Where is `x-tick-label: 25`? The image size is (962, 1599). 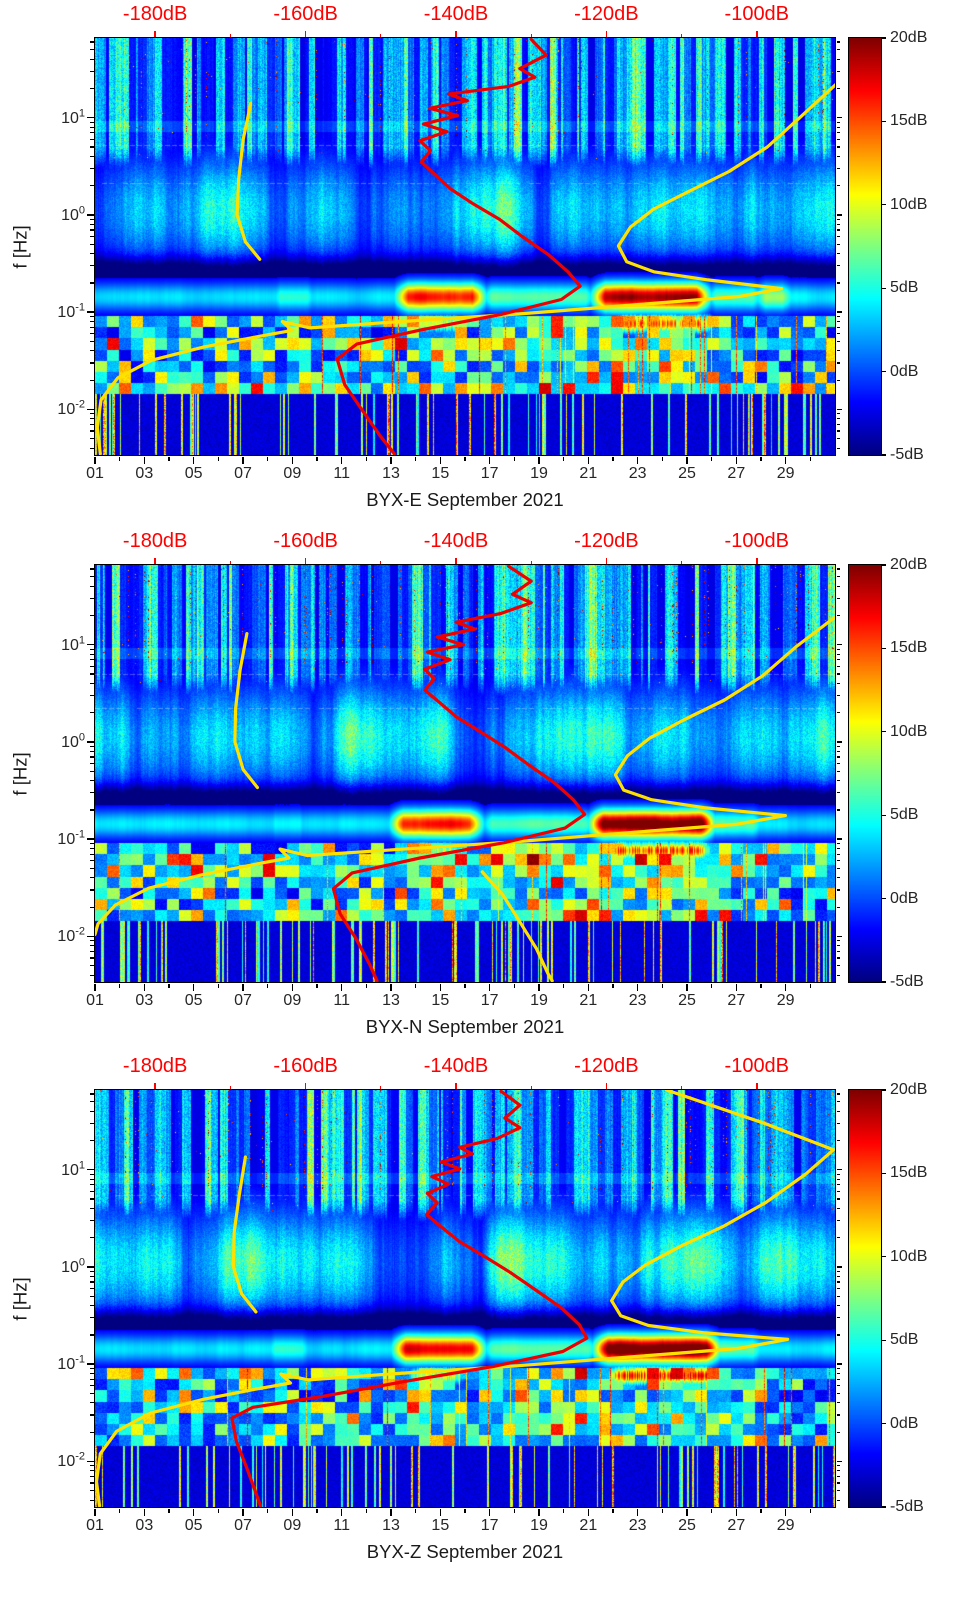
x-tick-label: 25 is located at coordinates (687, 473).